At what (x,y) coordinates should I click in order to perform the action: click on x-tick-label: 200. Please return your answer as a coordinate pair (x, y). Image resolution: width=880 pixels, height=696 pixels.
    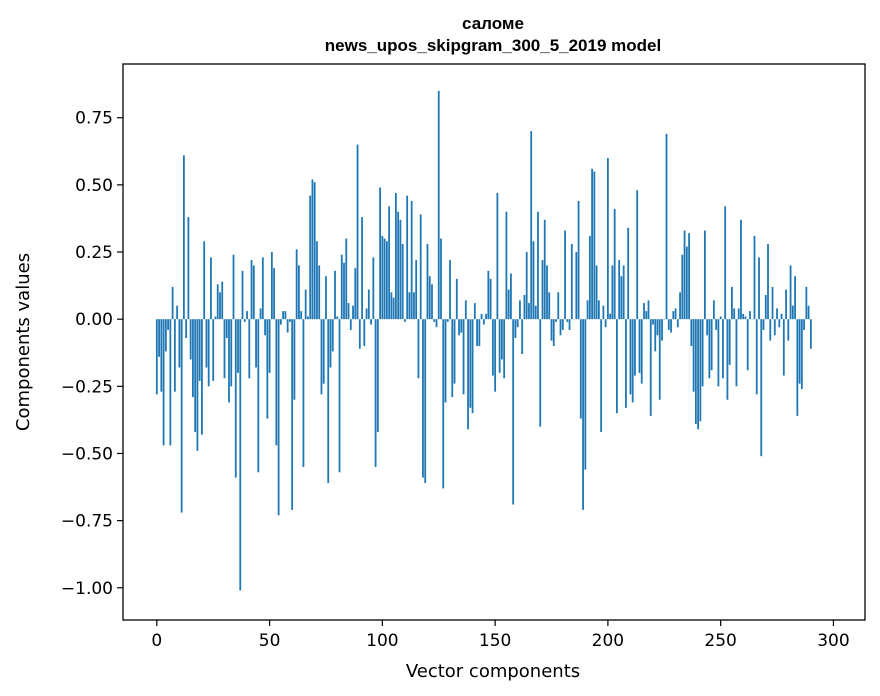
    Looking at the image, I should click on (608, 641).